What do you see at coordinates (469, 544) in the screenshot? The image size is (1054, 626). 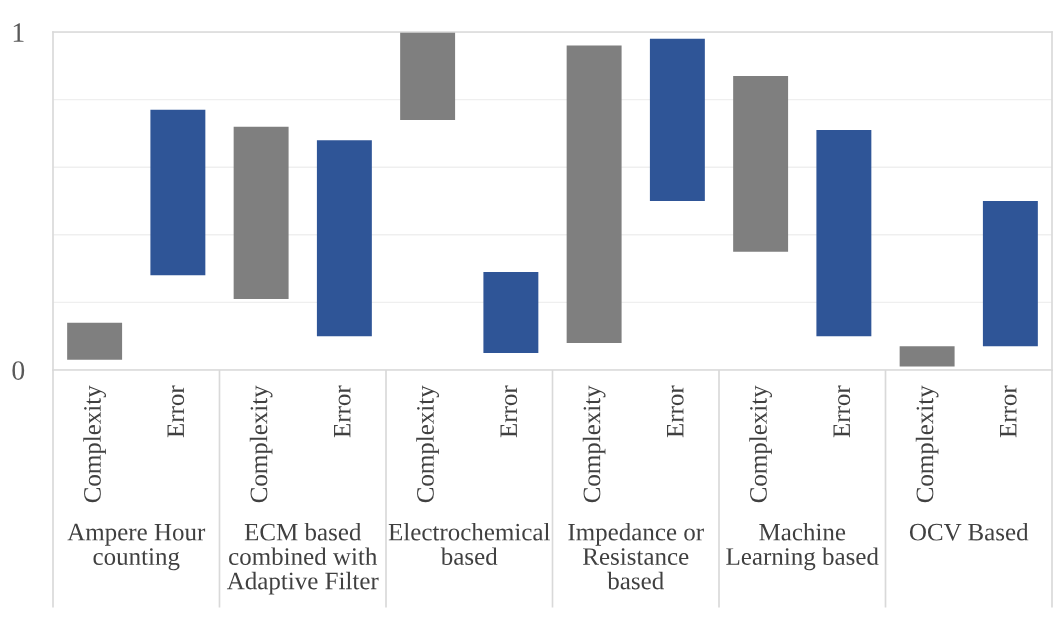 I see `text: Electrochemical based` at bounding box center [469, 544].